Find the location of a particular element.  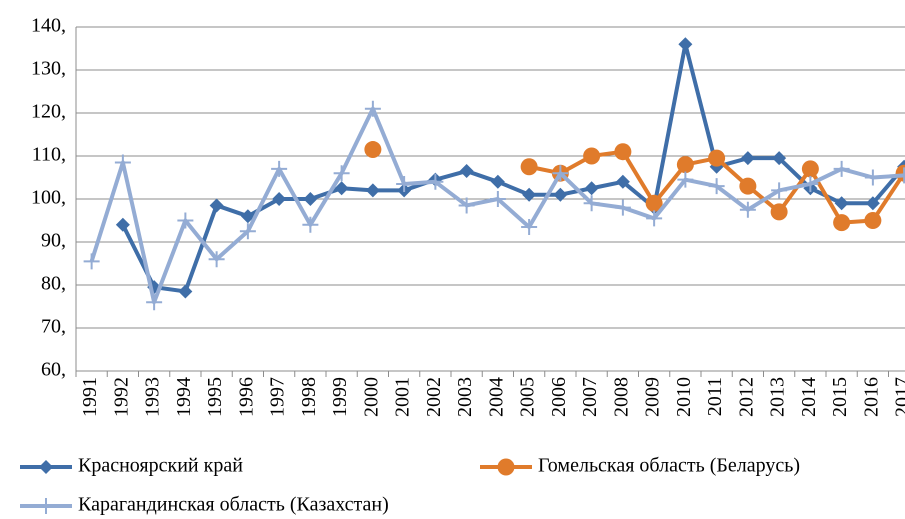

x-tick-label: 1999 is located at coordinates (340, 397).